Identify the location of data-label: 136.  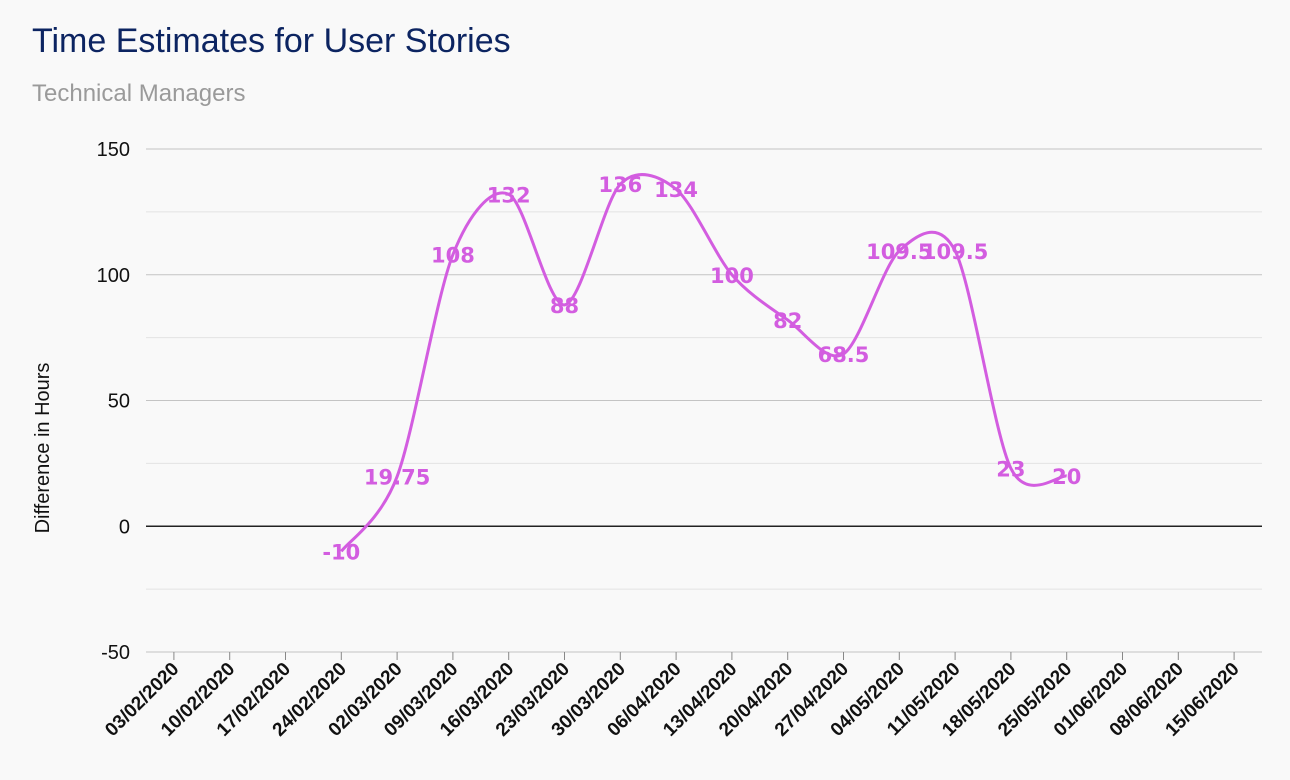
(620, 185).